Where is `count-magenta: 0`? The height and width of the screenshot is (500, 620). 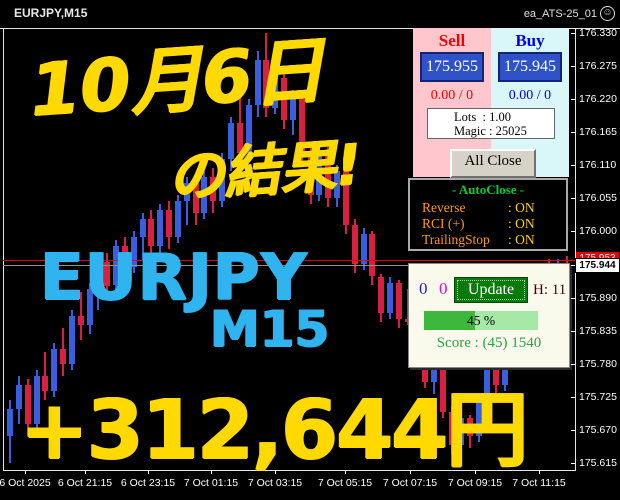 count-magenta: 0 is located at coordinates (443, 288).